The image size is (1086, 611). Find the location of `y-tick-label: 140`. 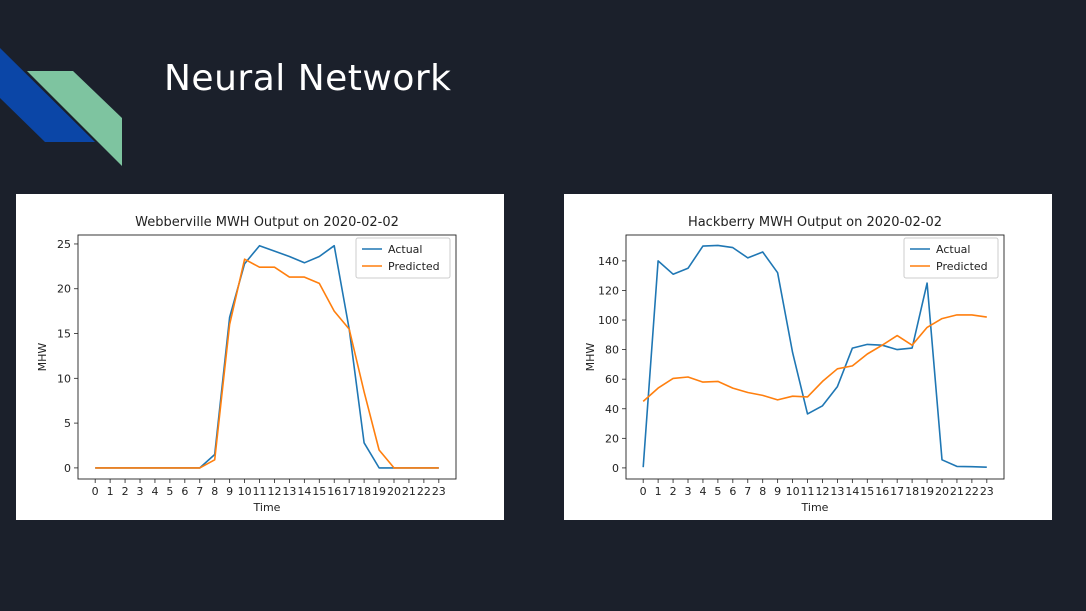

y-tick-label: 140 is located at coordinates (608, 261).